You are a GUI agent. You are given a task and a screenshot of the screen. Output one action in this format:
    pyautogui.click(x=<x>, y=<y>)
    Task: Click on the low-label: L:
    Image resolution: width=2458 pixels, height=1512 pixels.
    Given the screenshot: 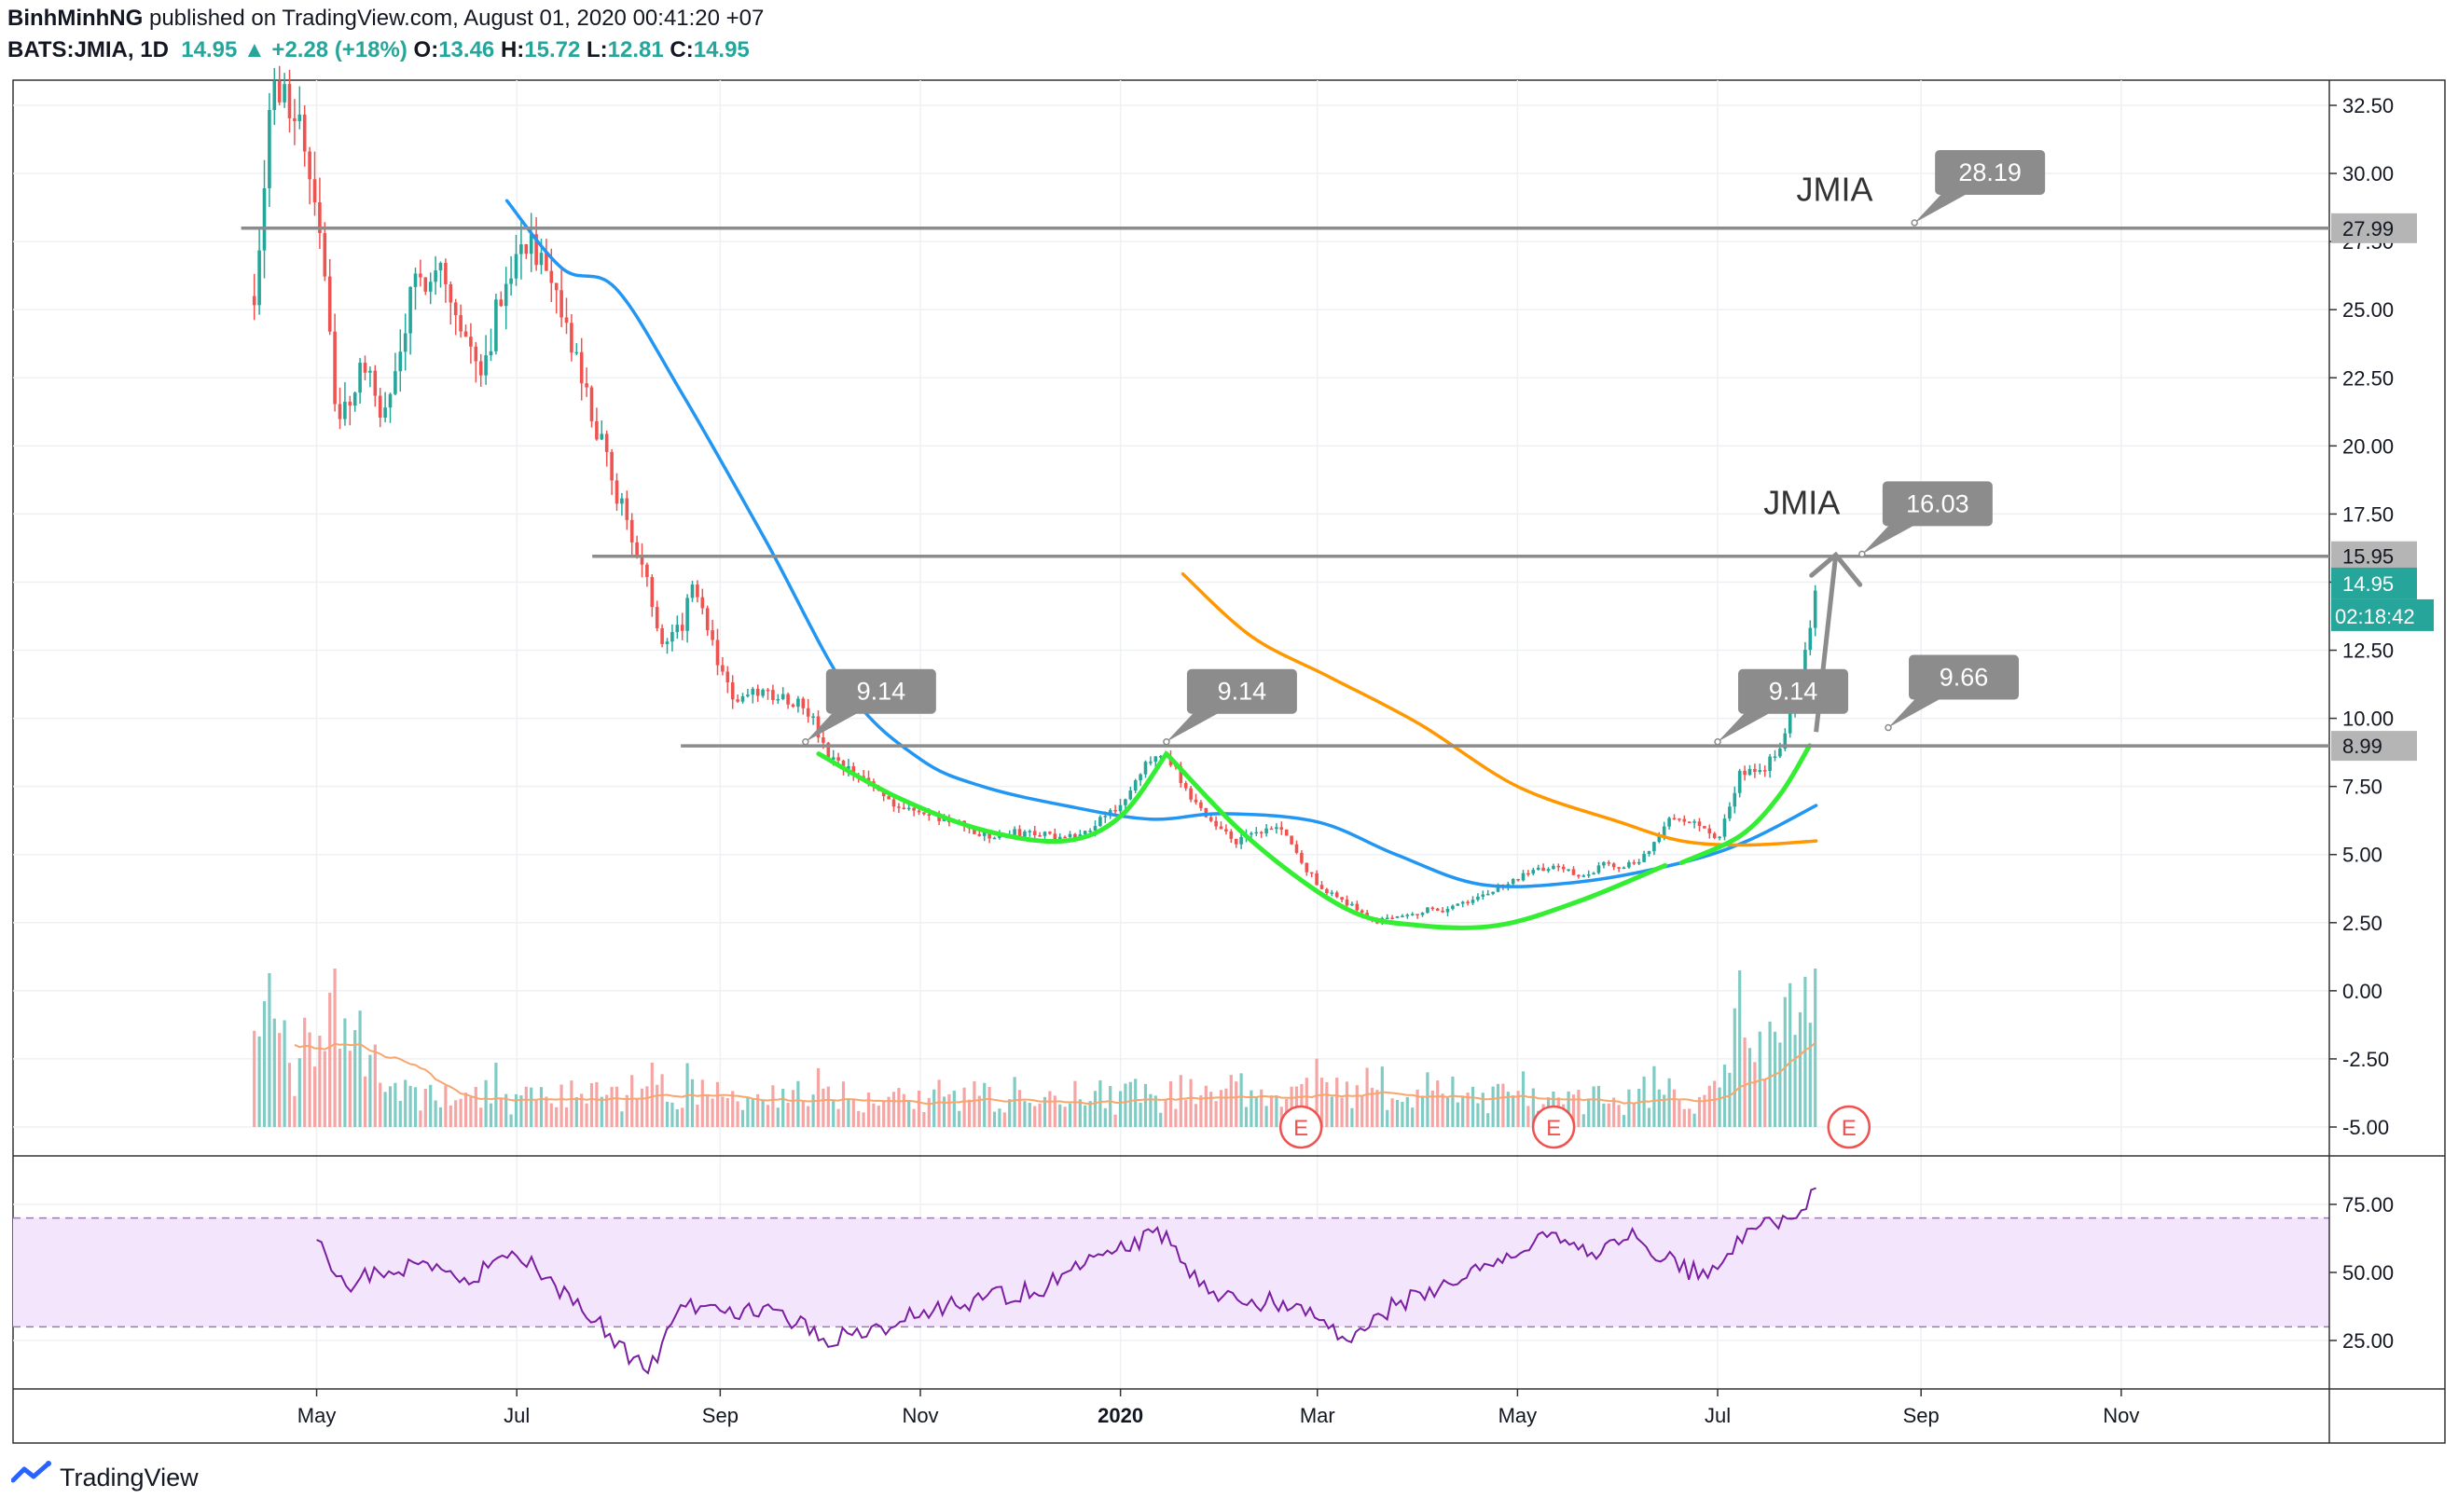 What is the action you would take?
    pyautogui.click(x=597, y=50)
    